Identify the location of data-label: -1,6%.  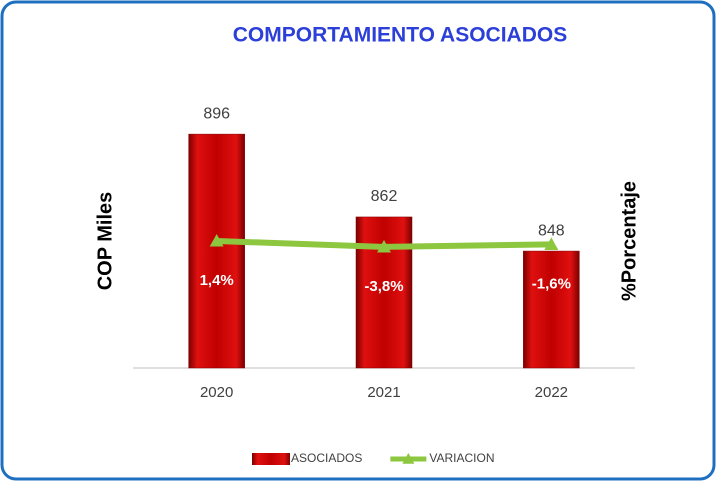
(551, 283).